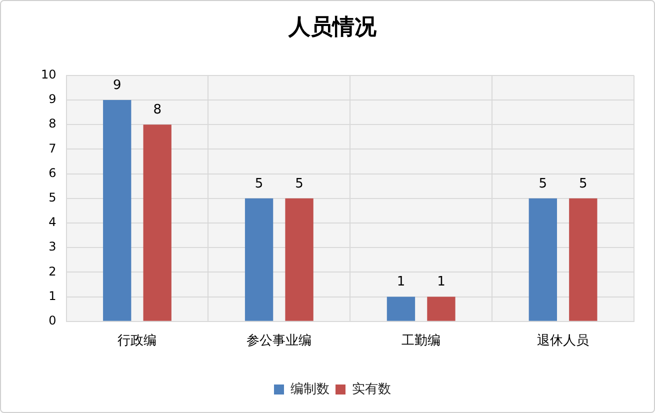 This screenshot has width=655, height=413. I want to click on legend-label: 编制数, so click(310, 389).